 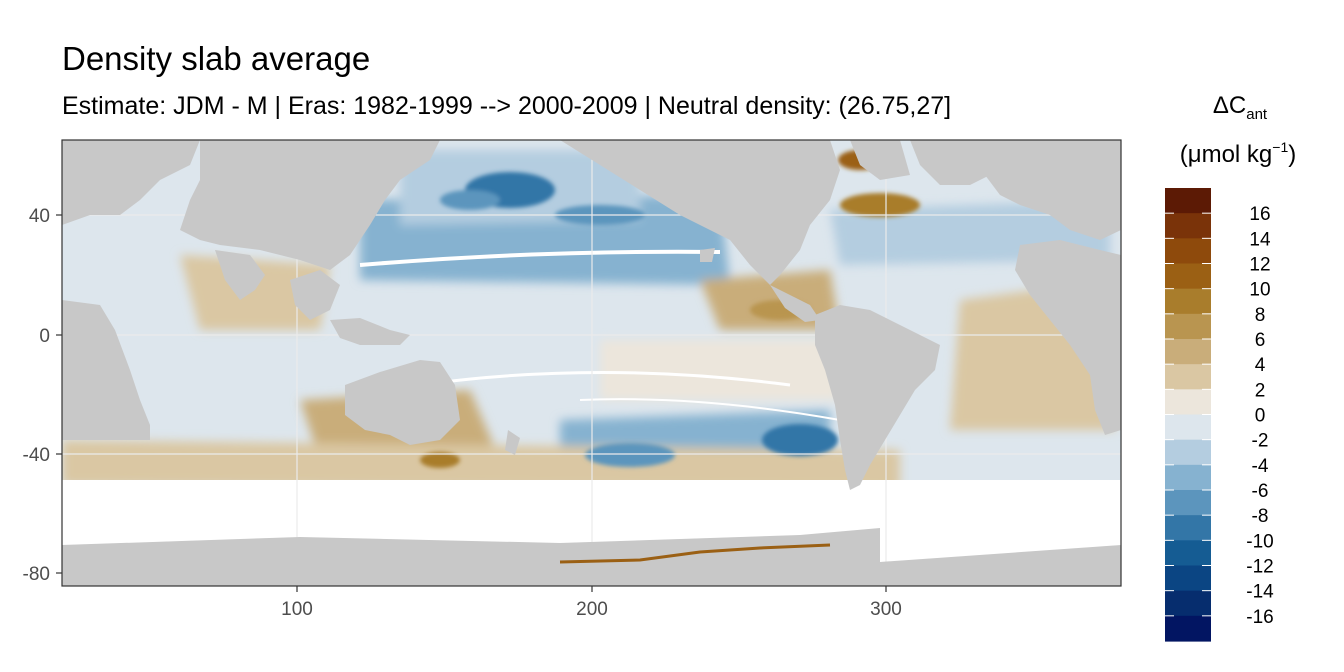 I want to click on y-tick-label: 0, so click(x=44, y=336).